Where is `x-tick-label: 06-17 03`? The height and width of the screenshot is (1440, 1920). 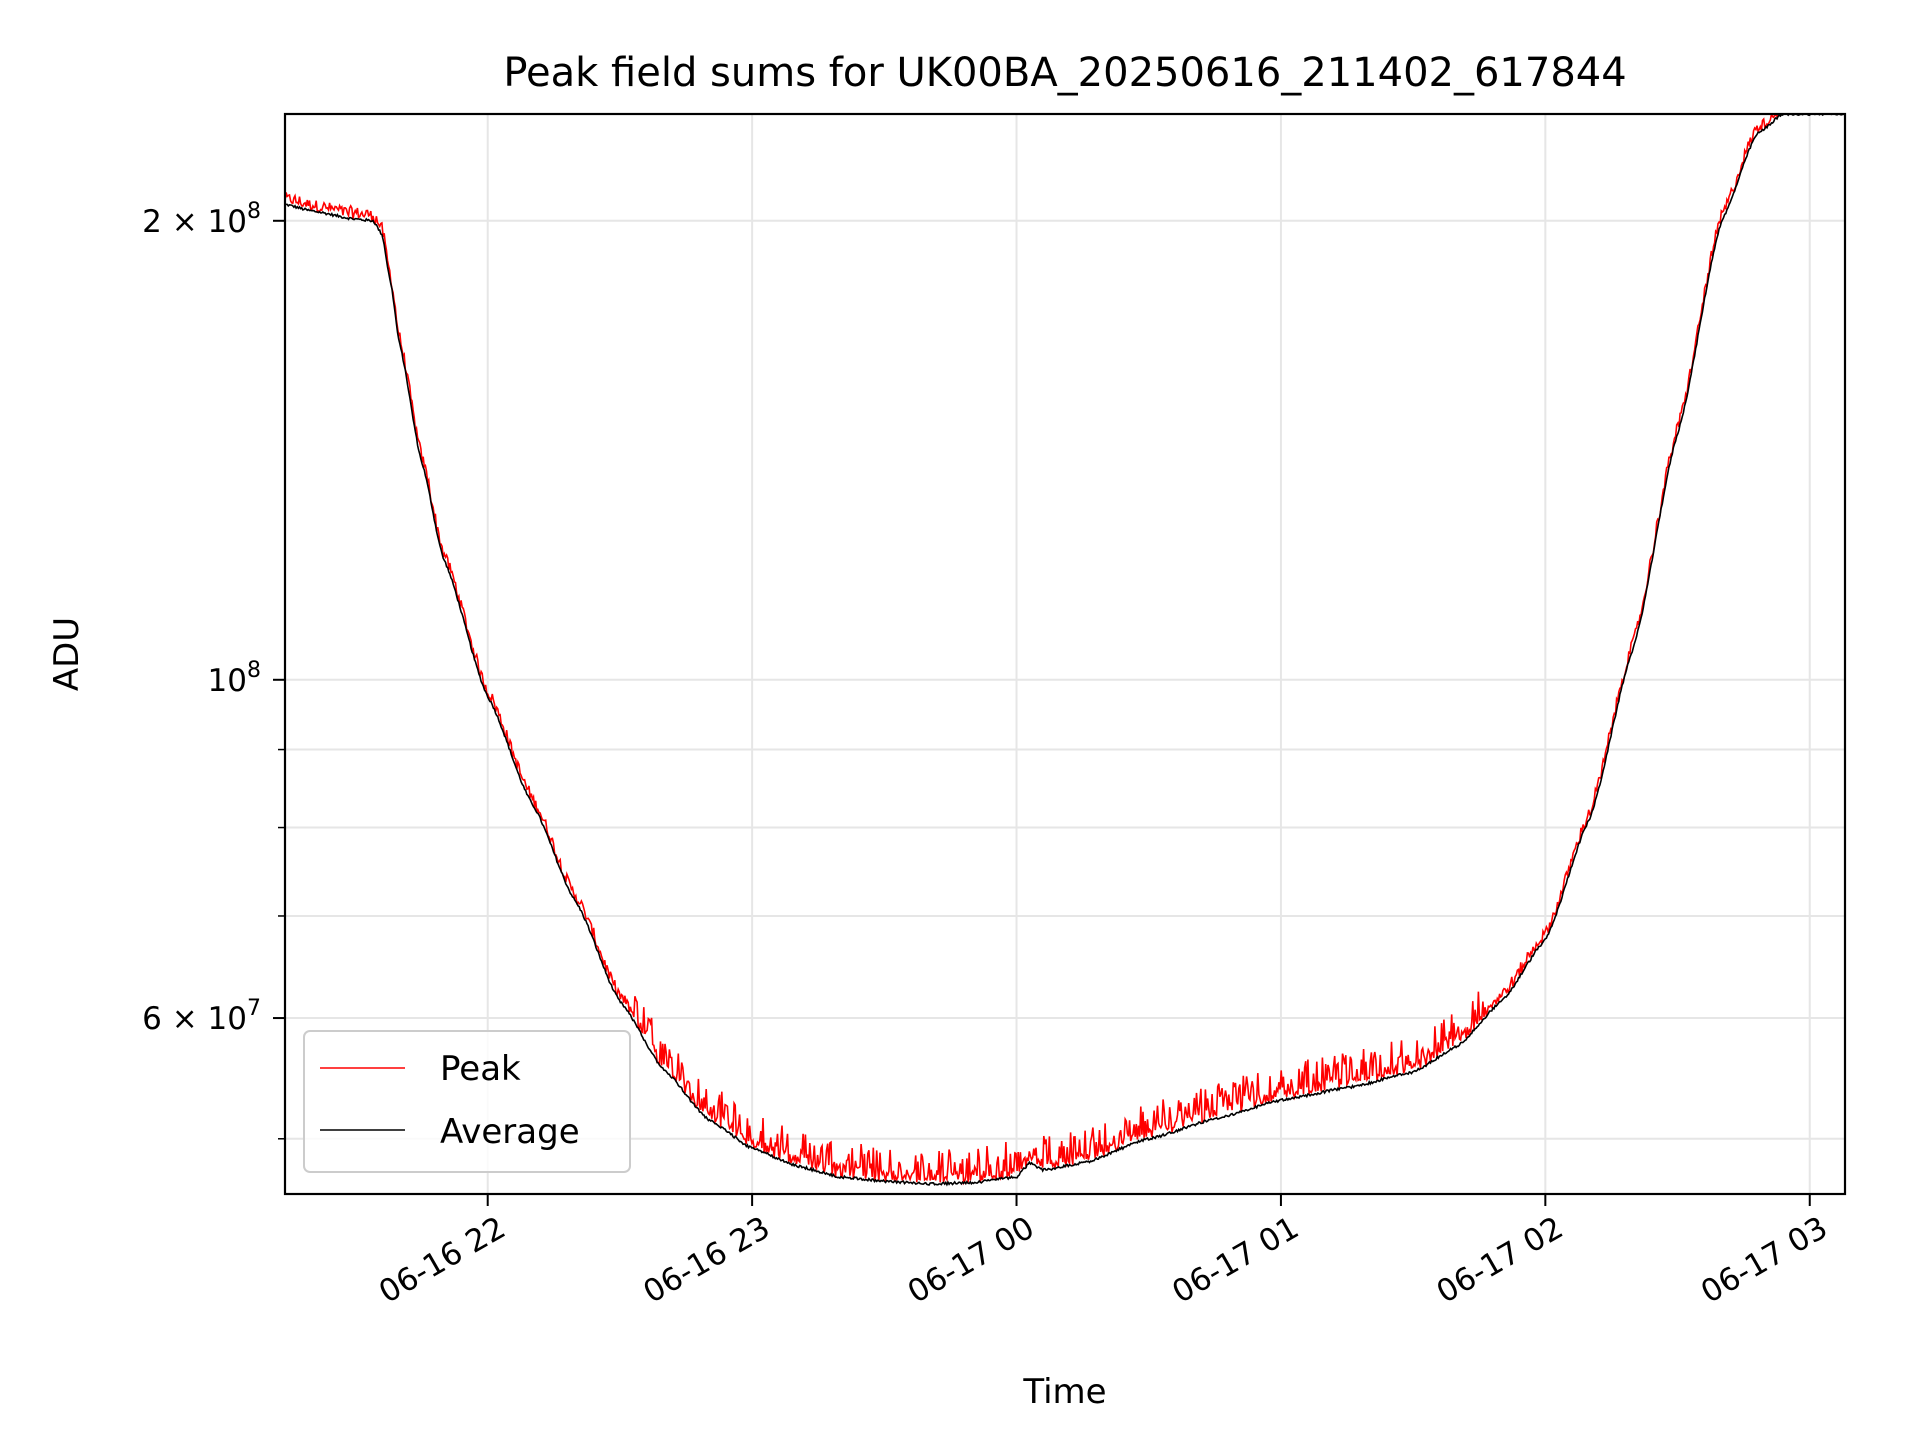 x-tick-label: 06-17 03 is located at coordinates (1764, 1260).